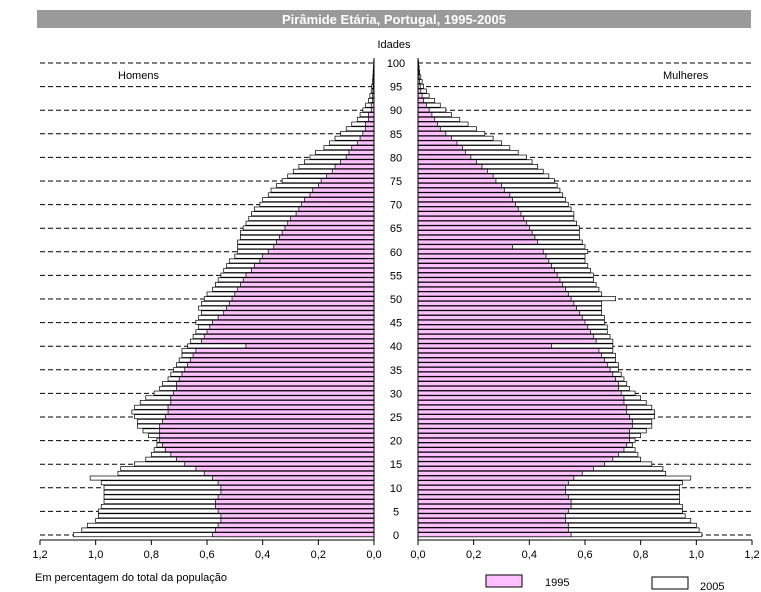 Image resolution: width=761 pixels, height=592 pixels. What do you see at coordinates (138, 76) in the screenshot?
I see `men-label: Homens` at bounding box center [138, 76].